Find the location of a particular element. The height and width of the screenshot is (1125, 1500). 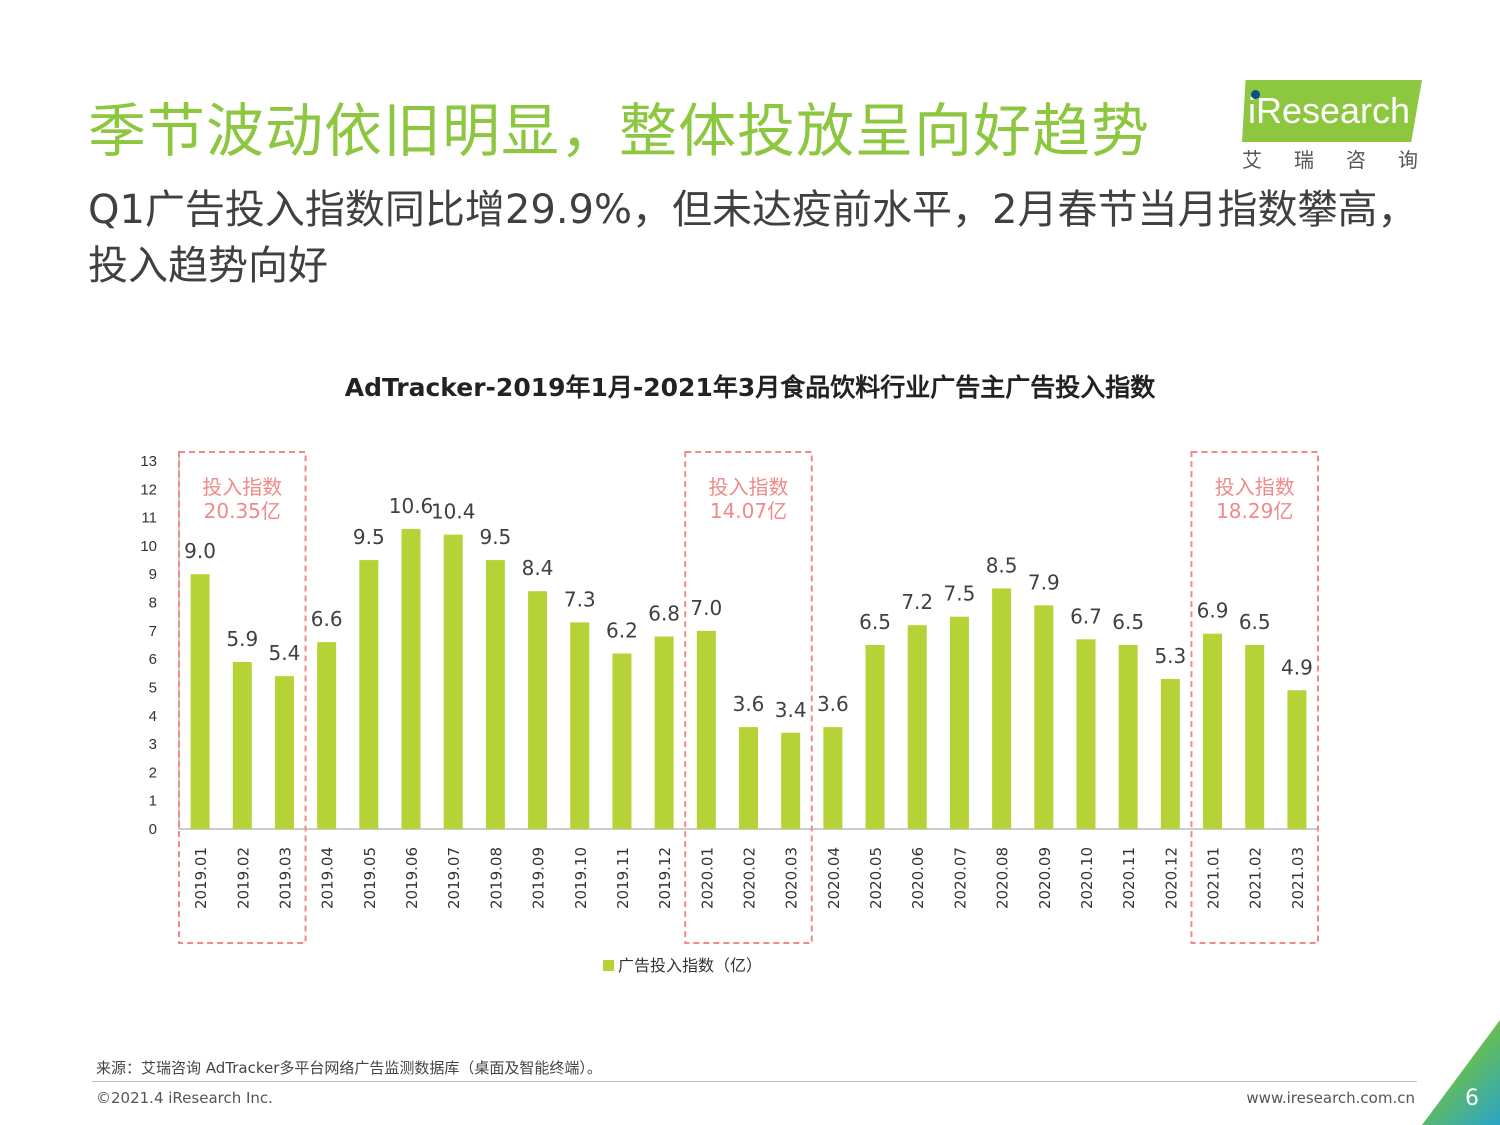

chart-legend: 广告投入指数（亿） is located at coordinates (682, 964).